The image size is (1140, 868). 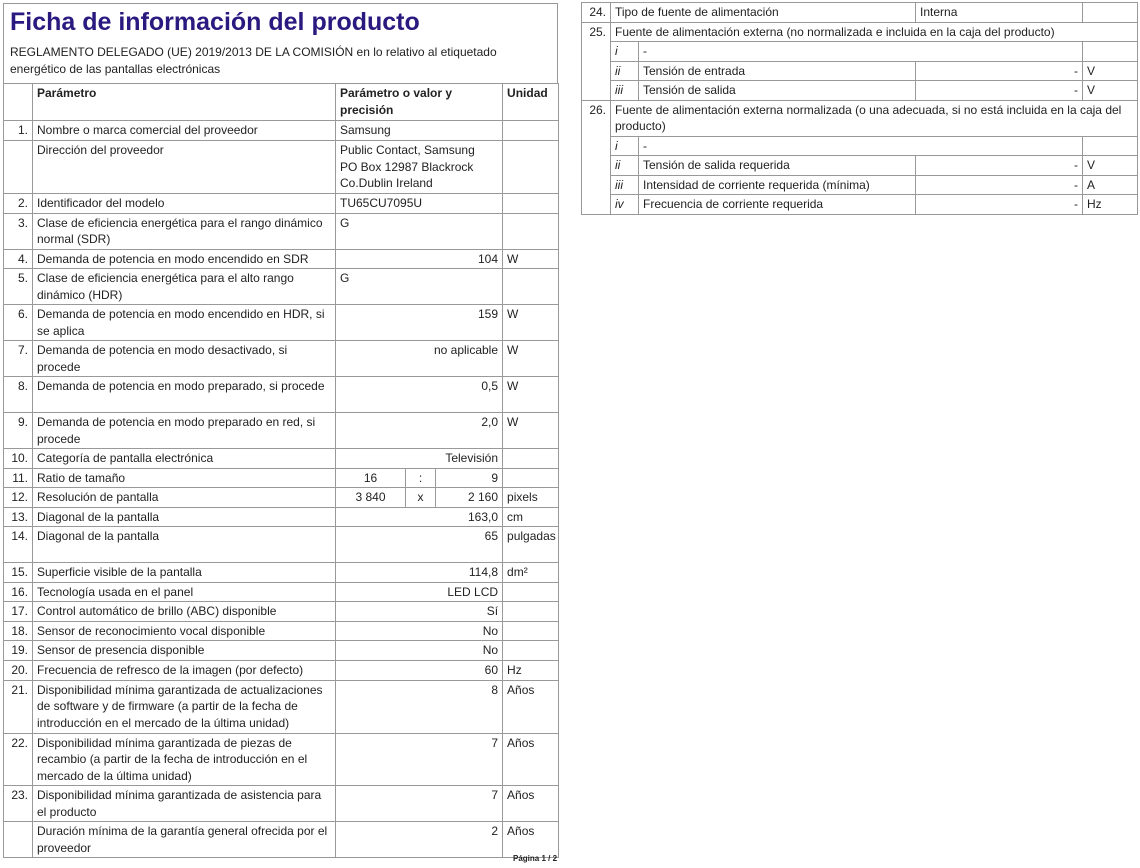 What do you see at coordinates (18, 611) in the screenshot?
I see `row-number: 17.` at bounding box center [18, 611].